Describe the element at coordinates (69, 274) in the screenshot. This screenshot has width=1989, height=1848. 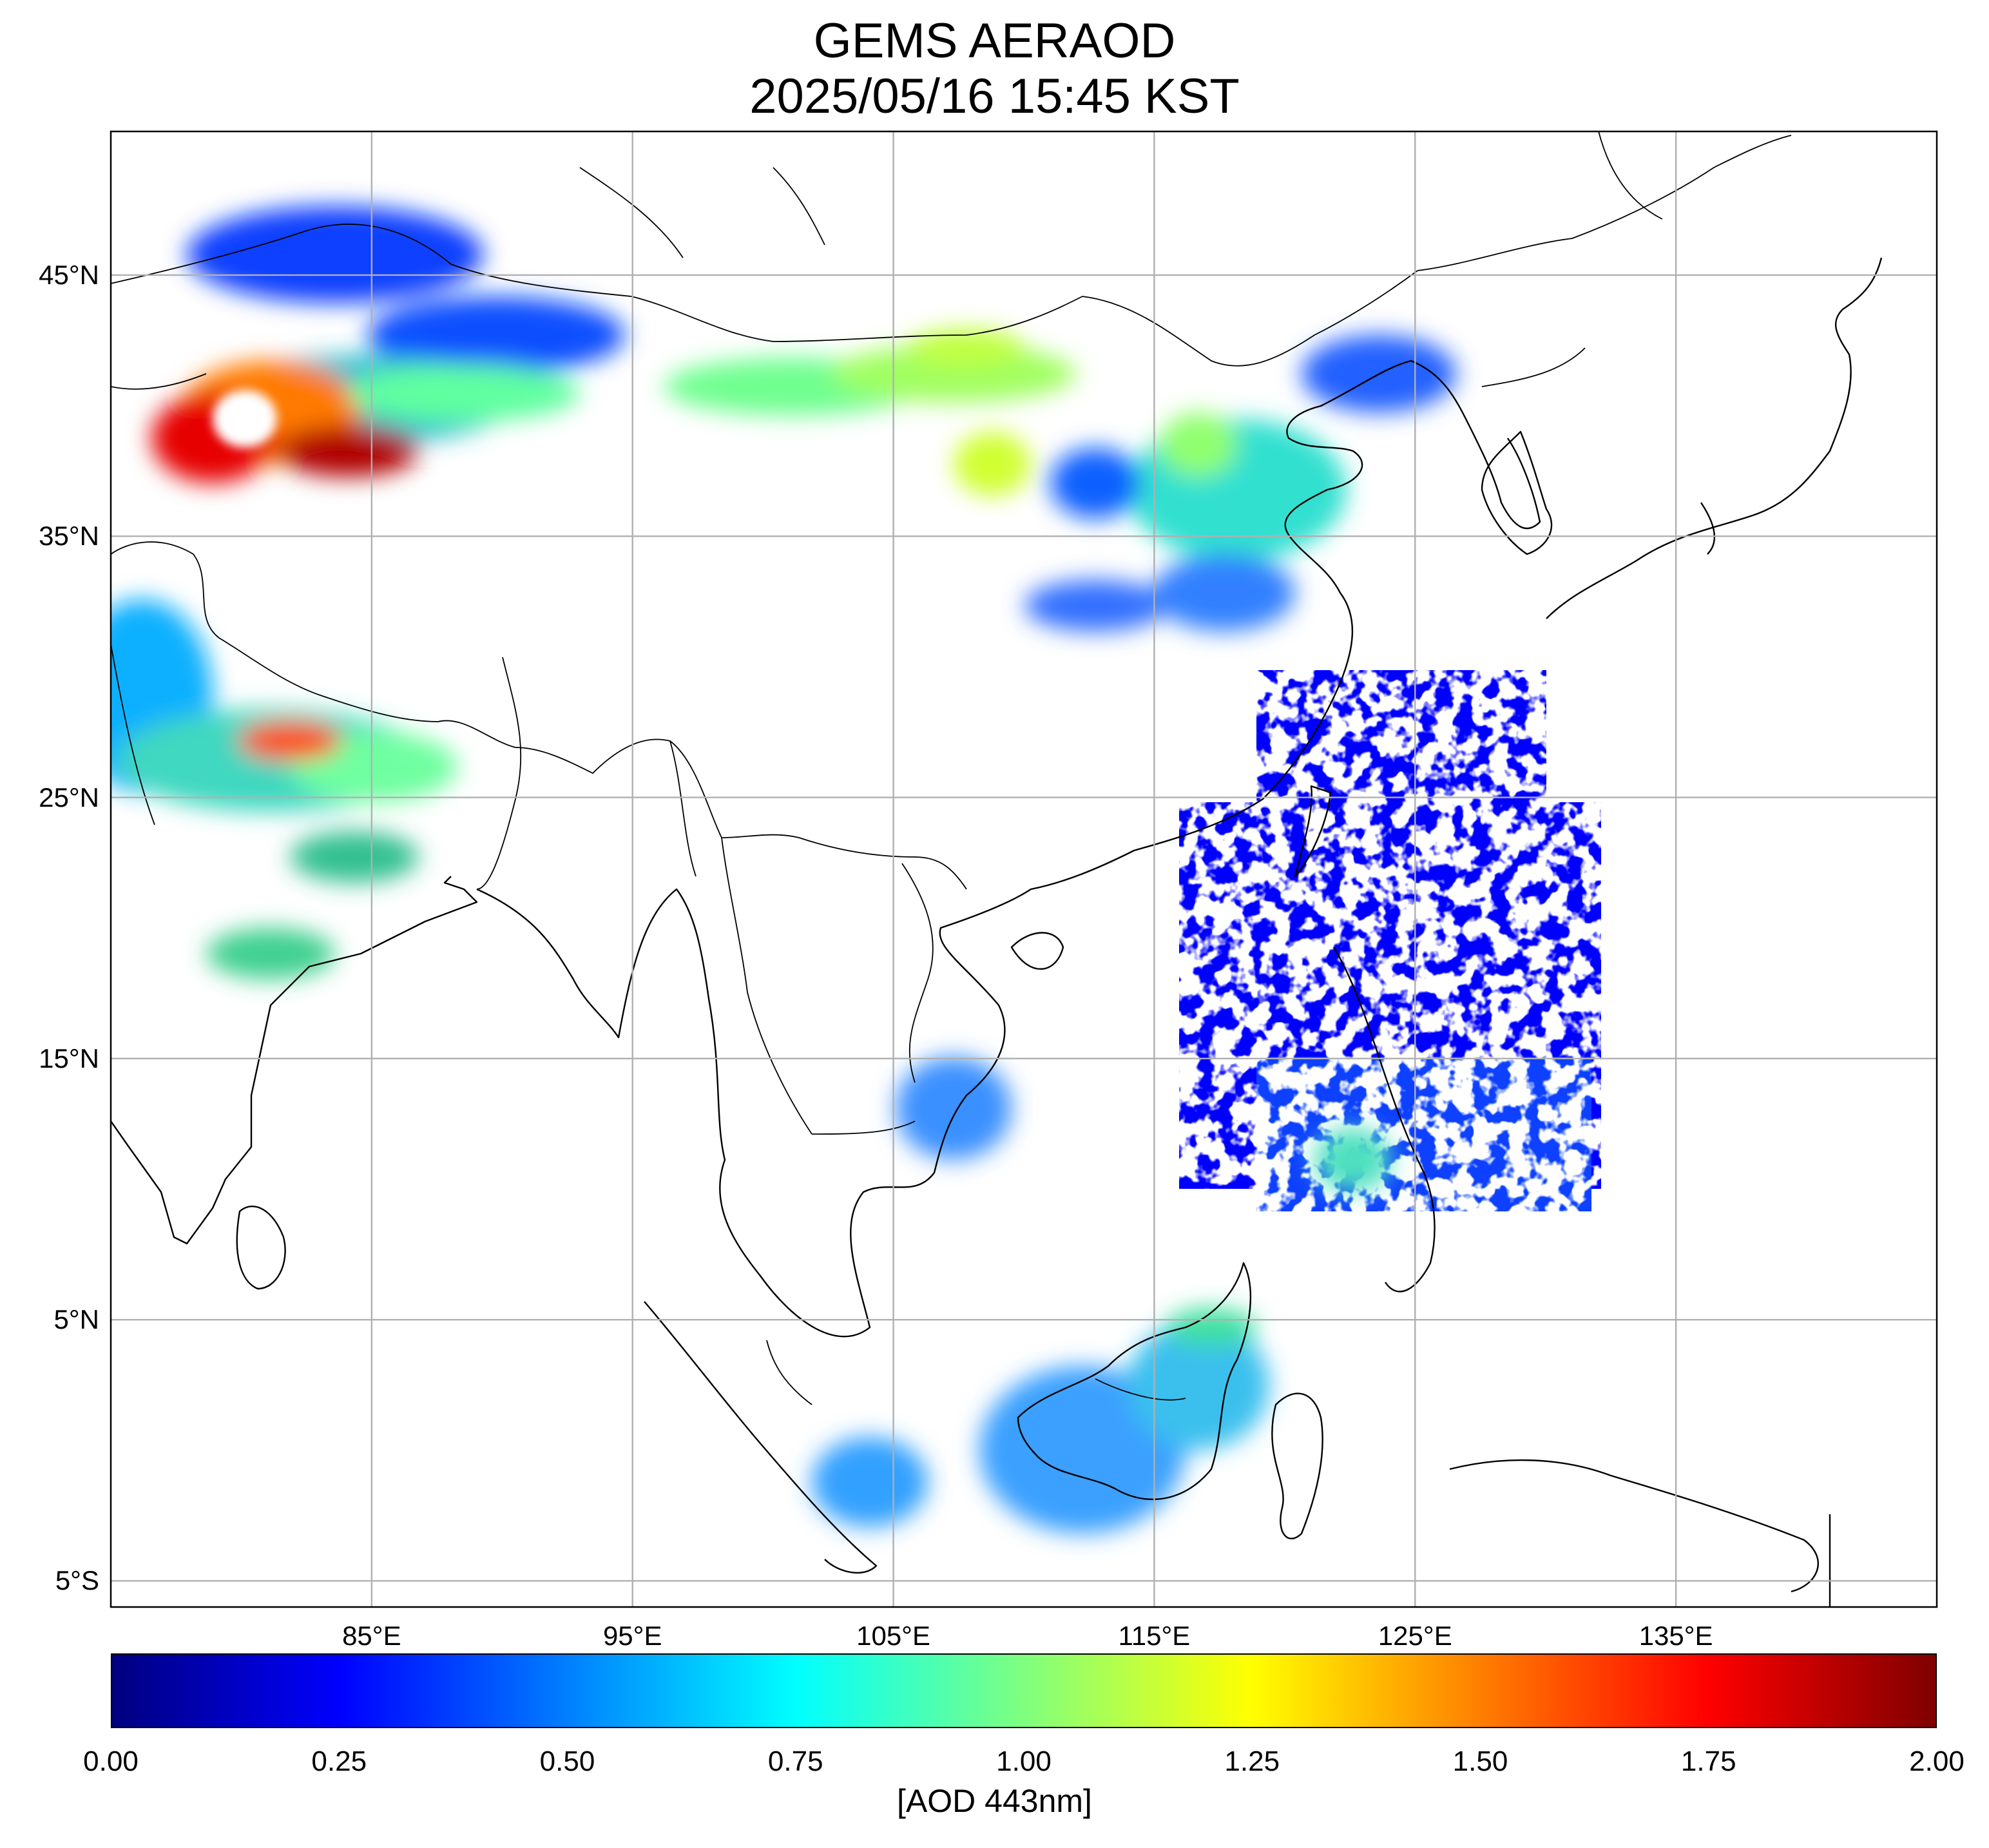
I see `lat-tick-label: 45°N` at that location.